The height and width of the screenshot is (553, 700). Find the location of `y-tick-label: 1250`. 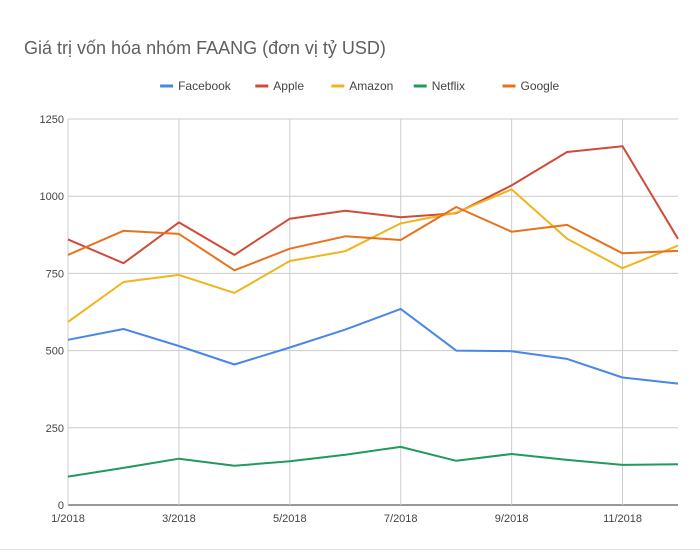

y-tick-label: 1250 is located at coordinates (52, 120).